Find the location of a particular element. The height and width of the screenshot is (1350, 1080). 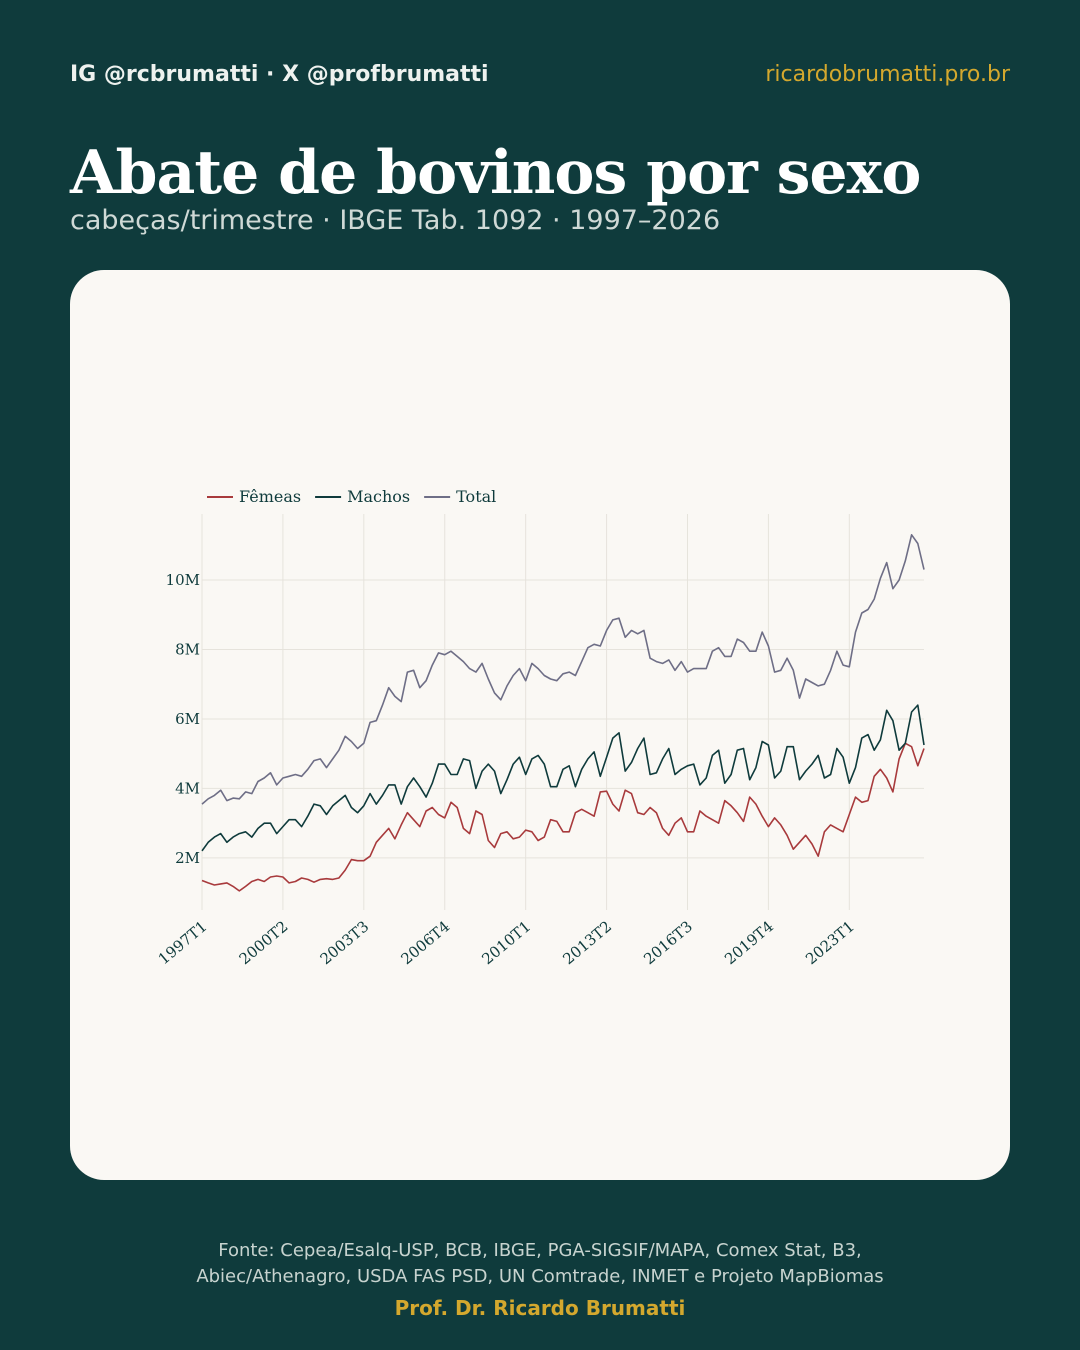

website-link: ricardobrumatti.pro.br is located at coordinates (887, 74).